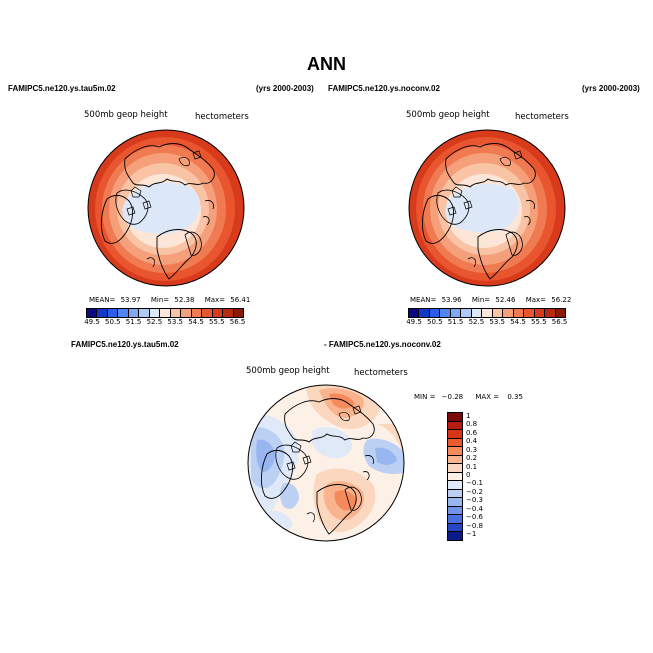 This screenshot has height=653, width=653. Describe the element at coordinates (542, 117) in the screenshot. I see `panel2-units-label: hectometers` at that location.